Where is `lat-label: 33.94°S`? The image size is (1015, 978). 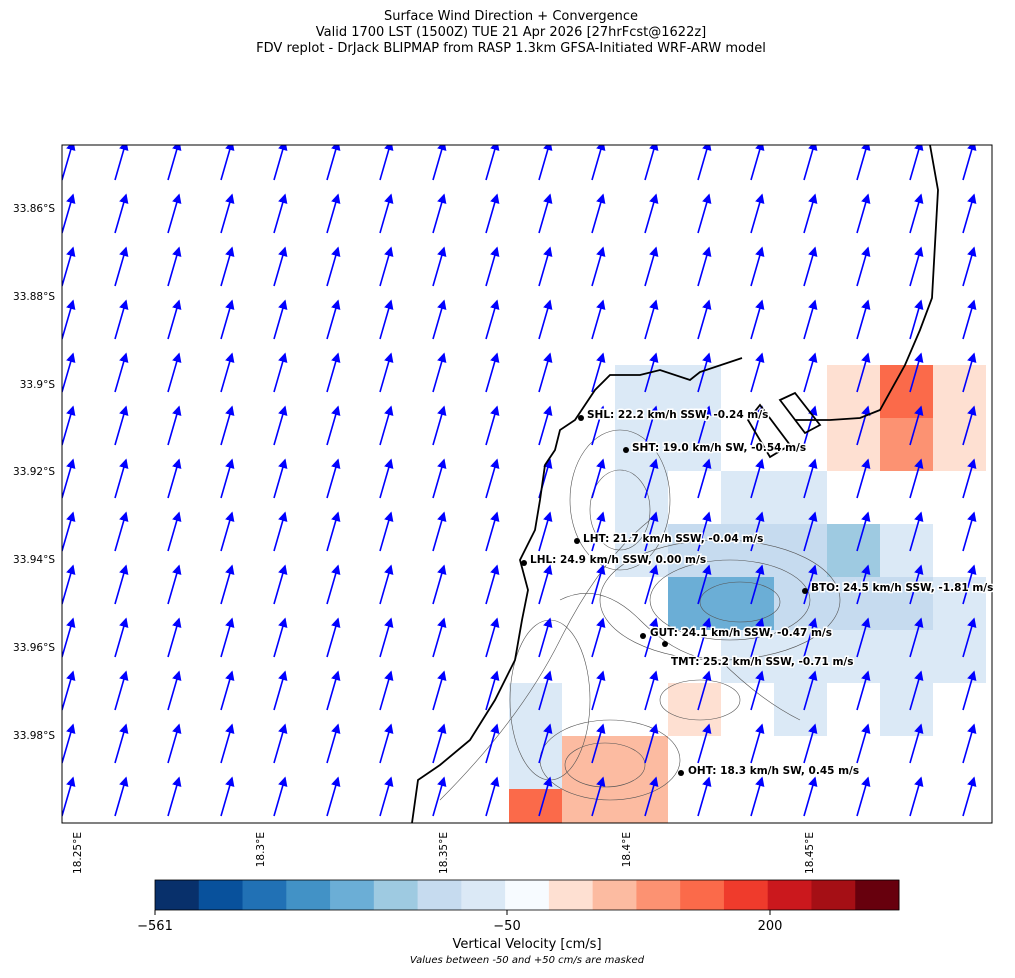 lat-label: 33.94°S is located at coordinates (34, 560).